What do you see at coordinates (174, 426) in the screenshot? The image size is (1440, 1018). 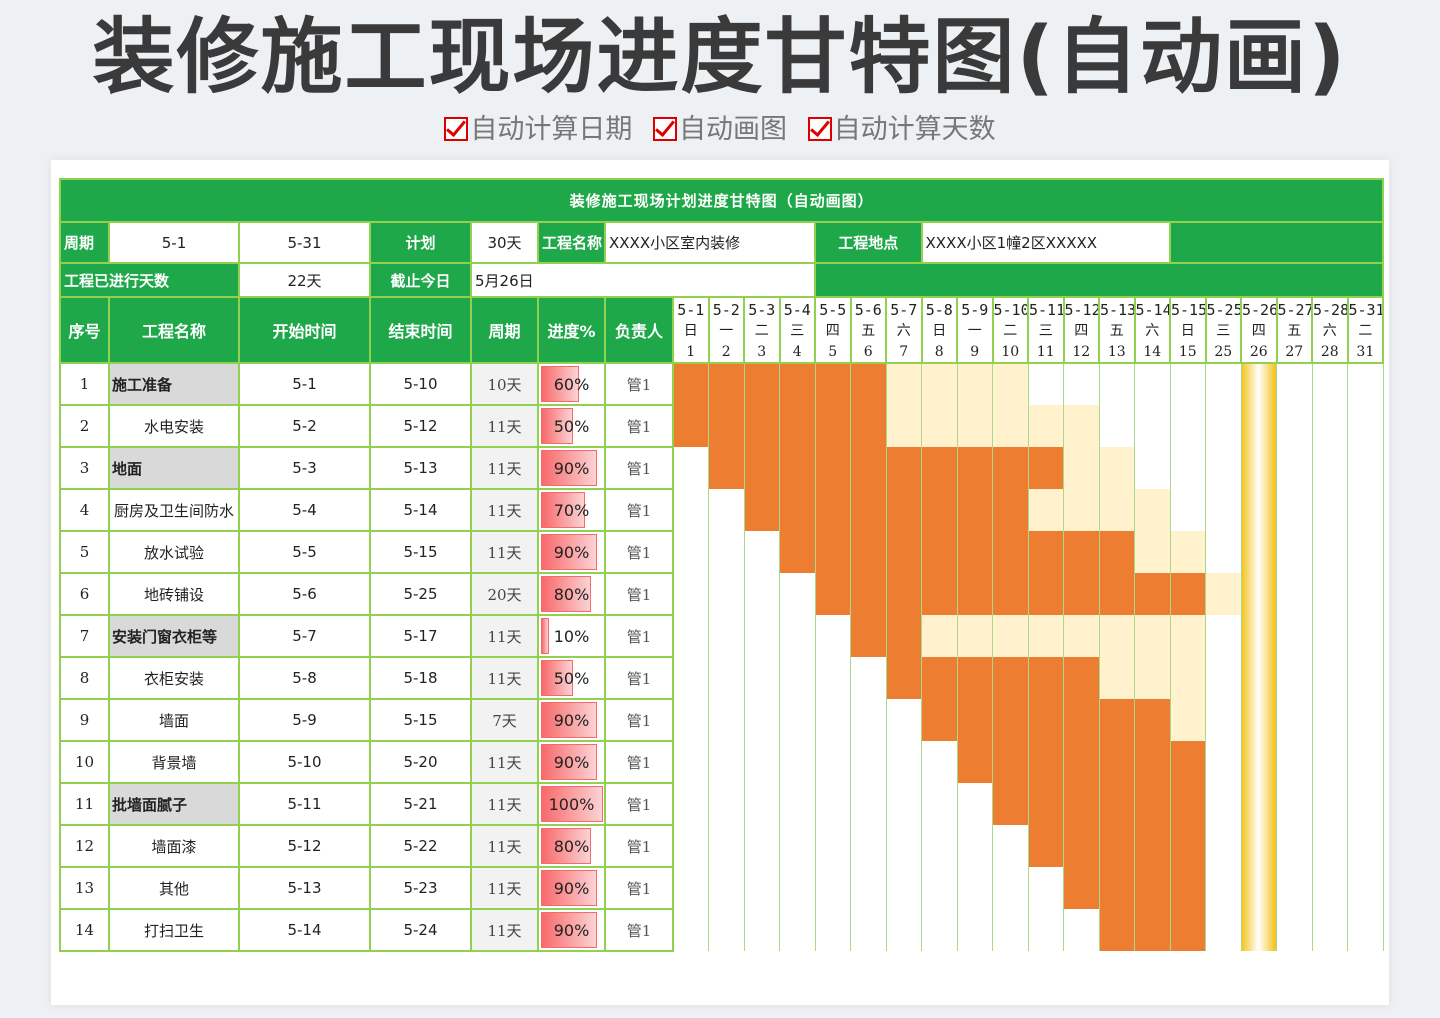 I see `task-name: 水电安装` at bounding box center [174, 426].